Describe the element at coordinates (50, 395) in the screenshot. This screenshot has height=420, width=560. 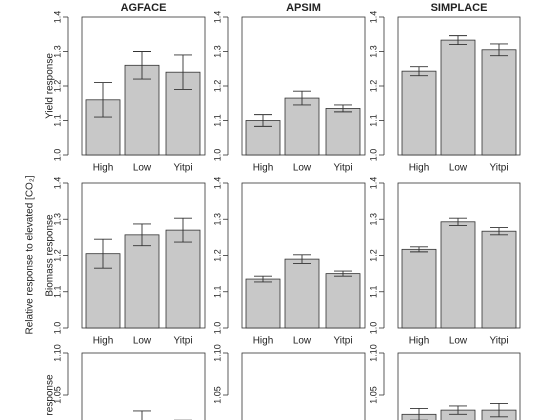
I see `y-axis-label: response` at that location.